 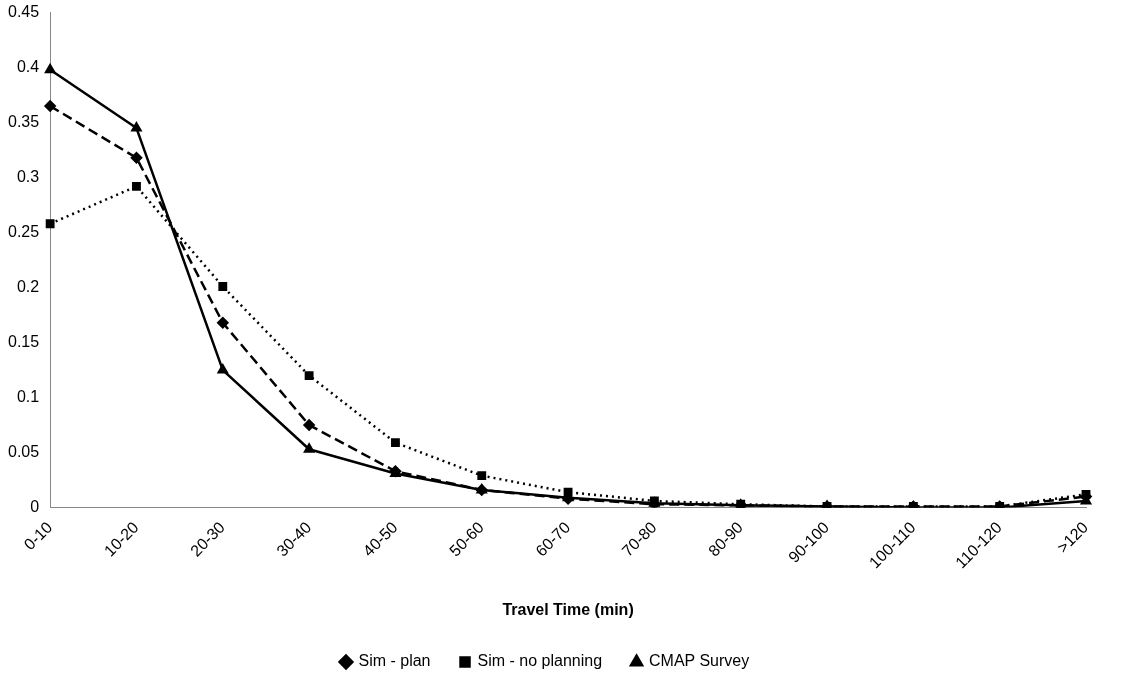 What do you see at coordinates (24, 451) in the screenshot?
I see `y-tick-label: 0.05` at bounding box center [24, 451].